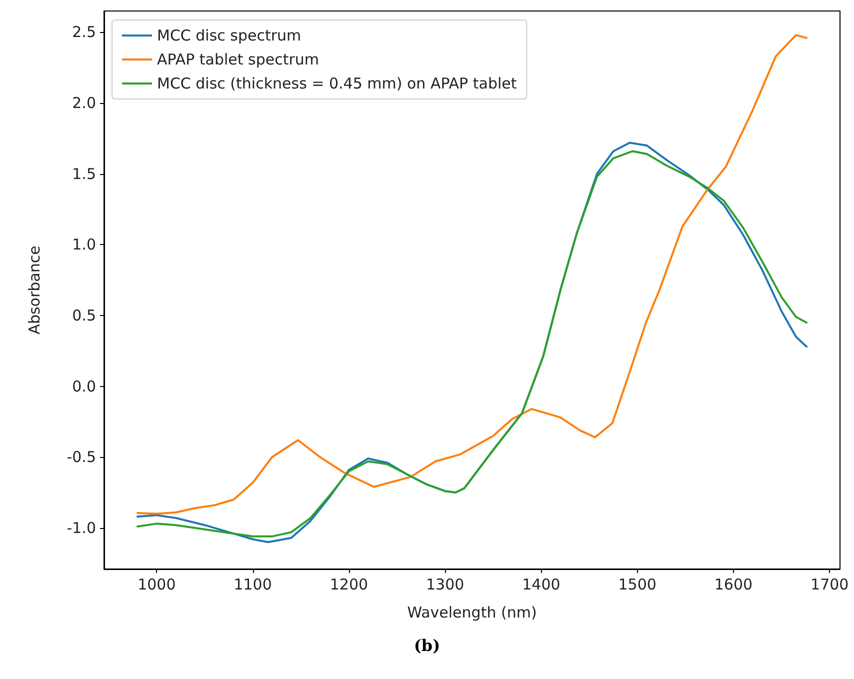 The width and height of the screenshot is (854, 679). Describe the element at coordinates (84, 315) in the screenshot. I see `y-tick-label: 0.5` at that location.